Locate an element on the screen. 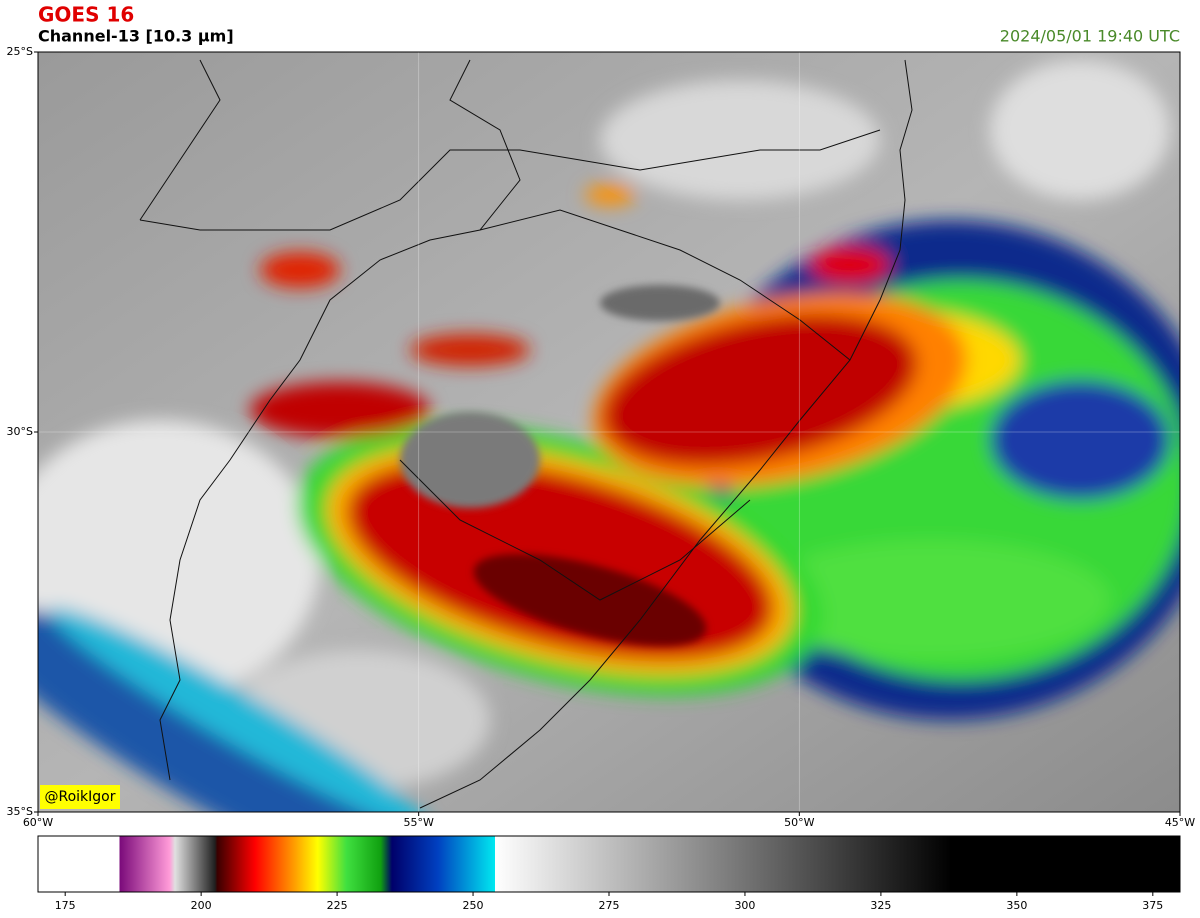 The height and width of the screenshot is (918, 1200). colorbar-tick-label: 375 is located at coordinates (1152, 905).